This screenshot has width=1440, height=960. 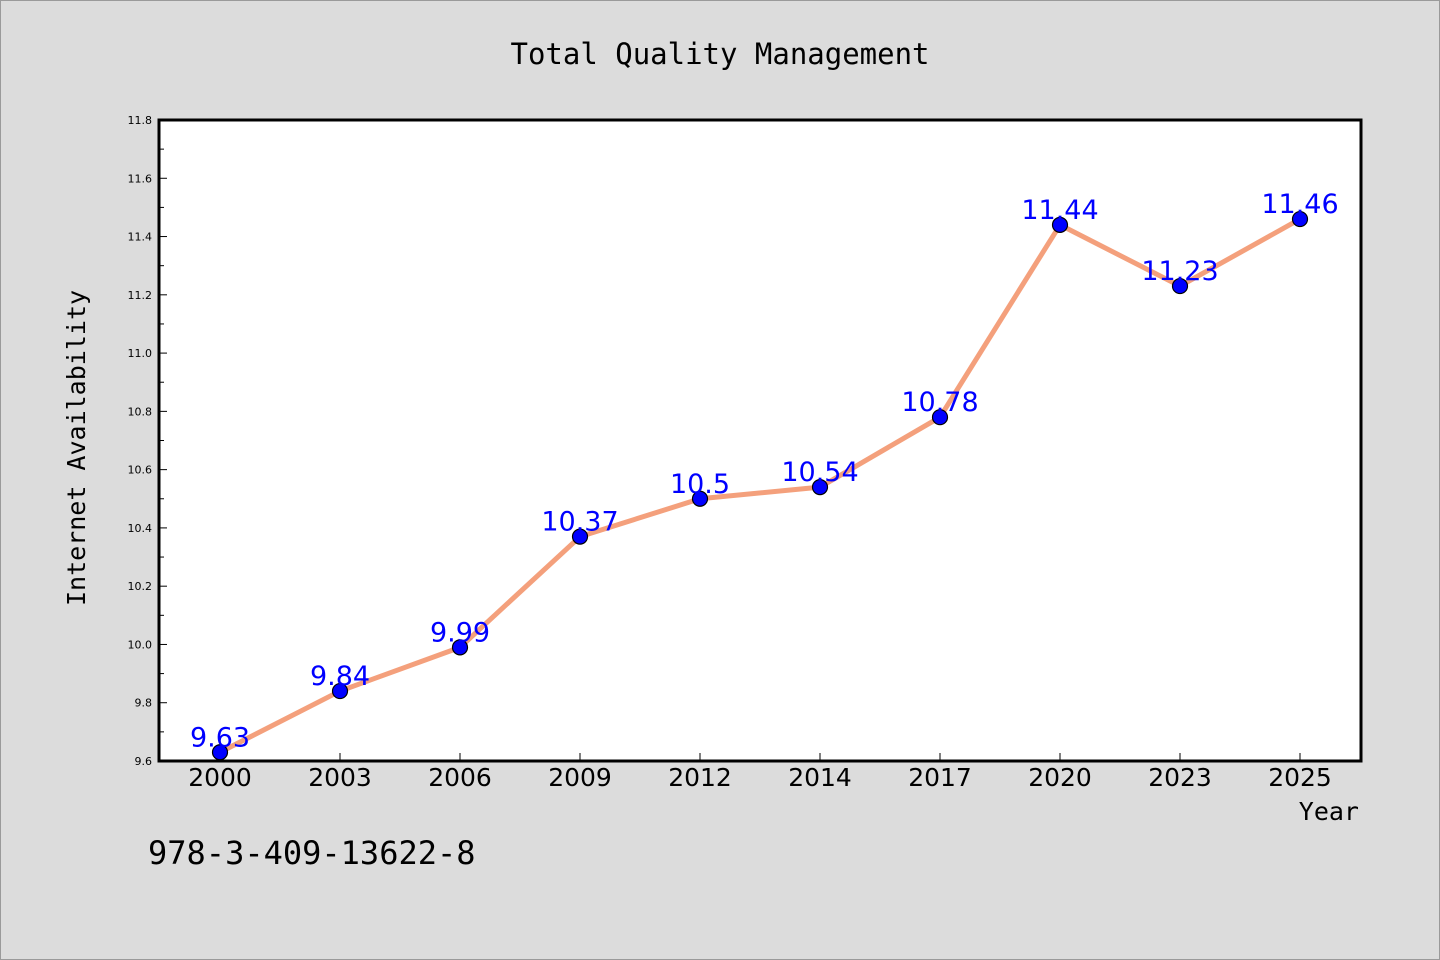 What do you see at coordinates (819, 472) in the screenshot?
I see `data-label: 10.54` at bounding box center [819, 472].